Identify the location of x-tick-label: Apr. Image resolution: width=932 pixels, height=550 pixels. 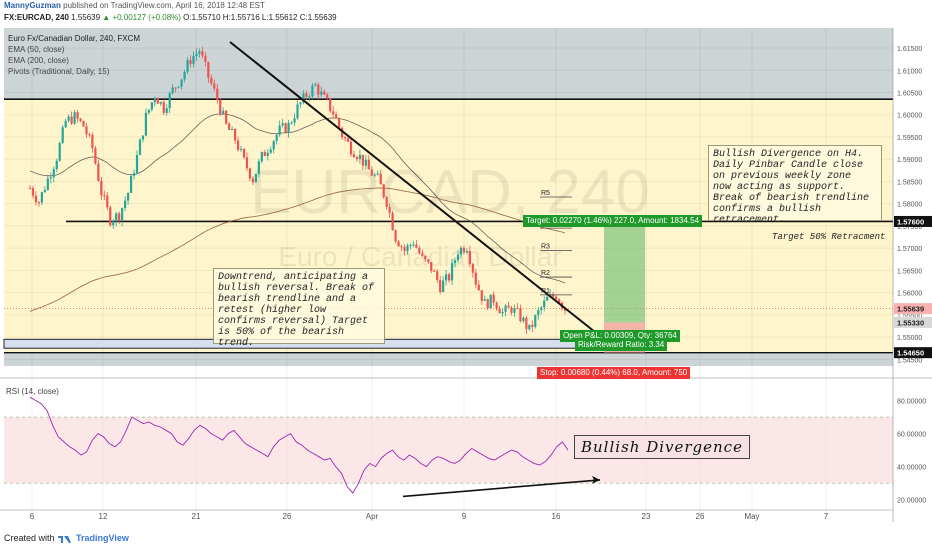
(372, 516).